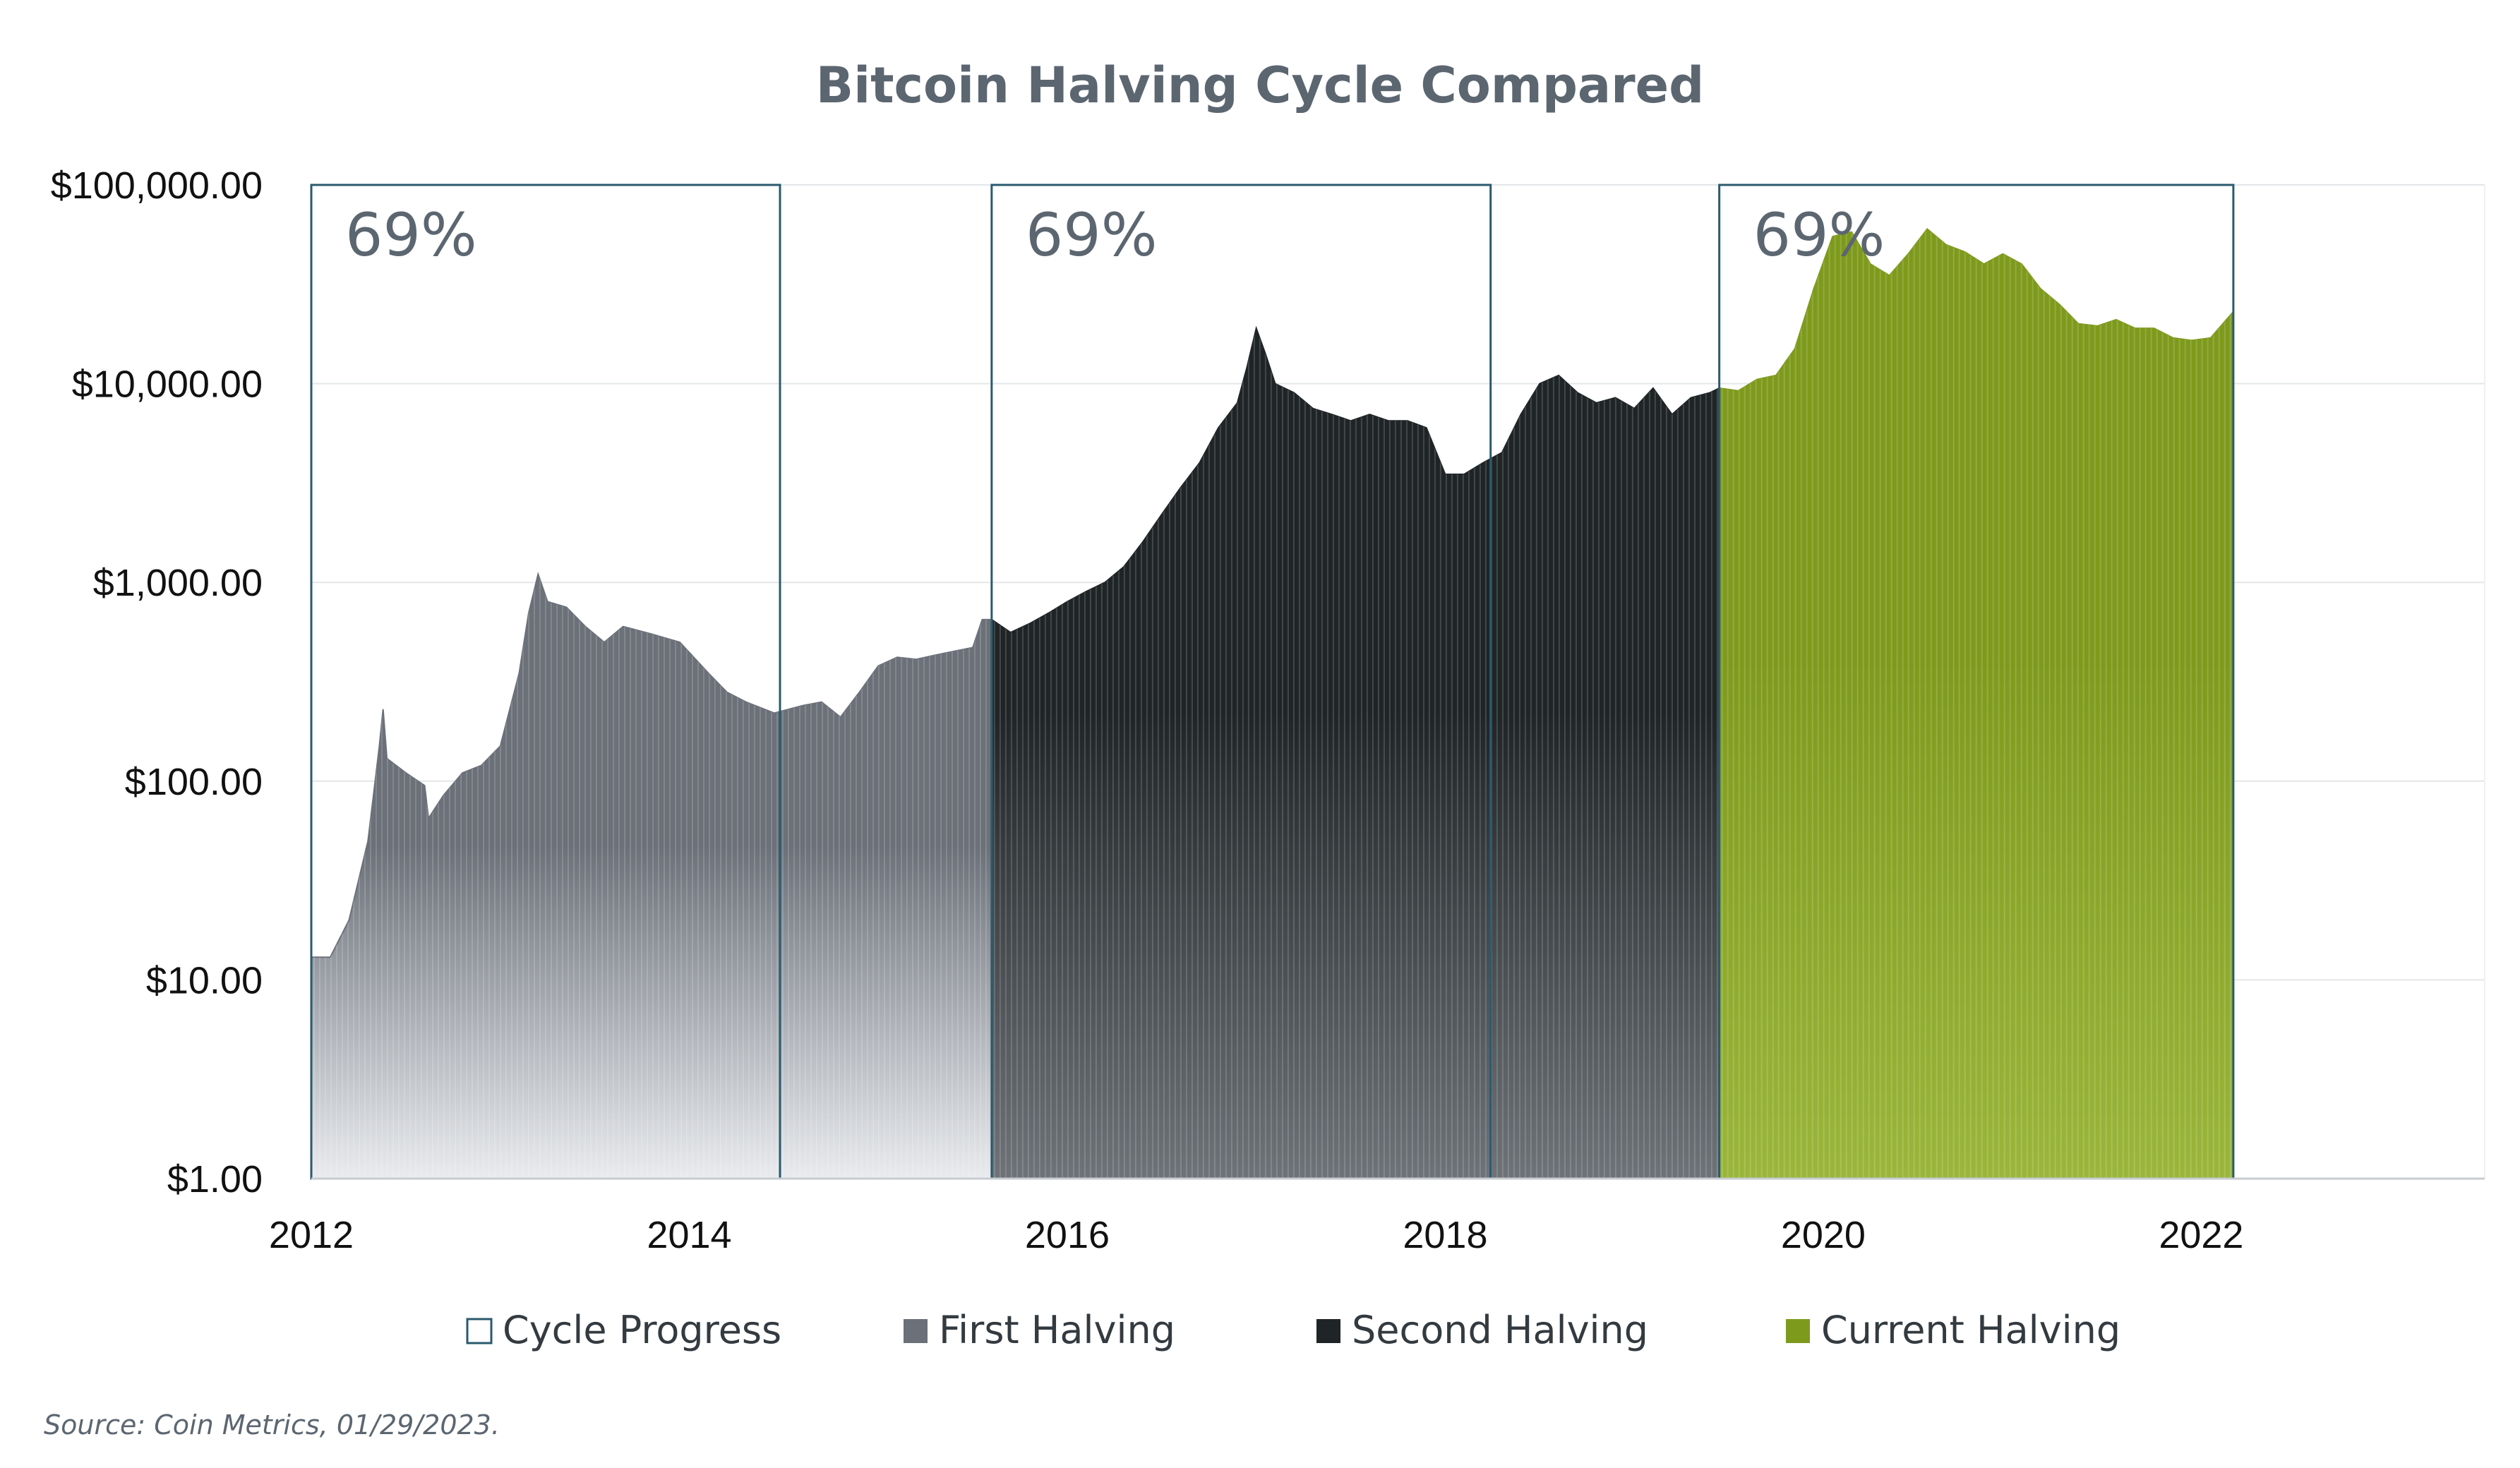 The height and width of the screenshot is (1468, 2520). Describe the element at coordinates (157, 186) in the screenshot. I see `y-tick-label: $100,000.00` at that location.